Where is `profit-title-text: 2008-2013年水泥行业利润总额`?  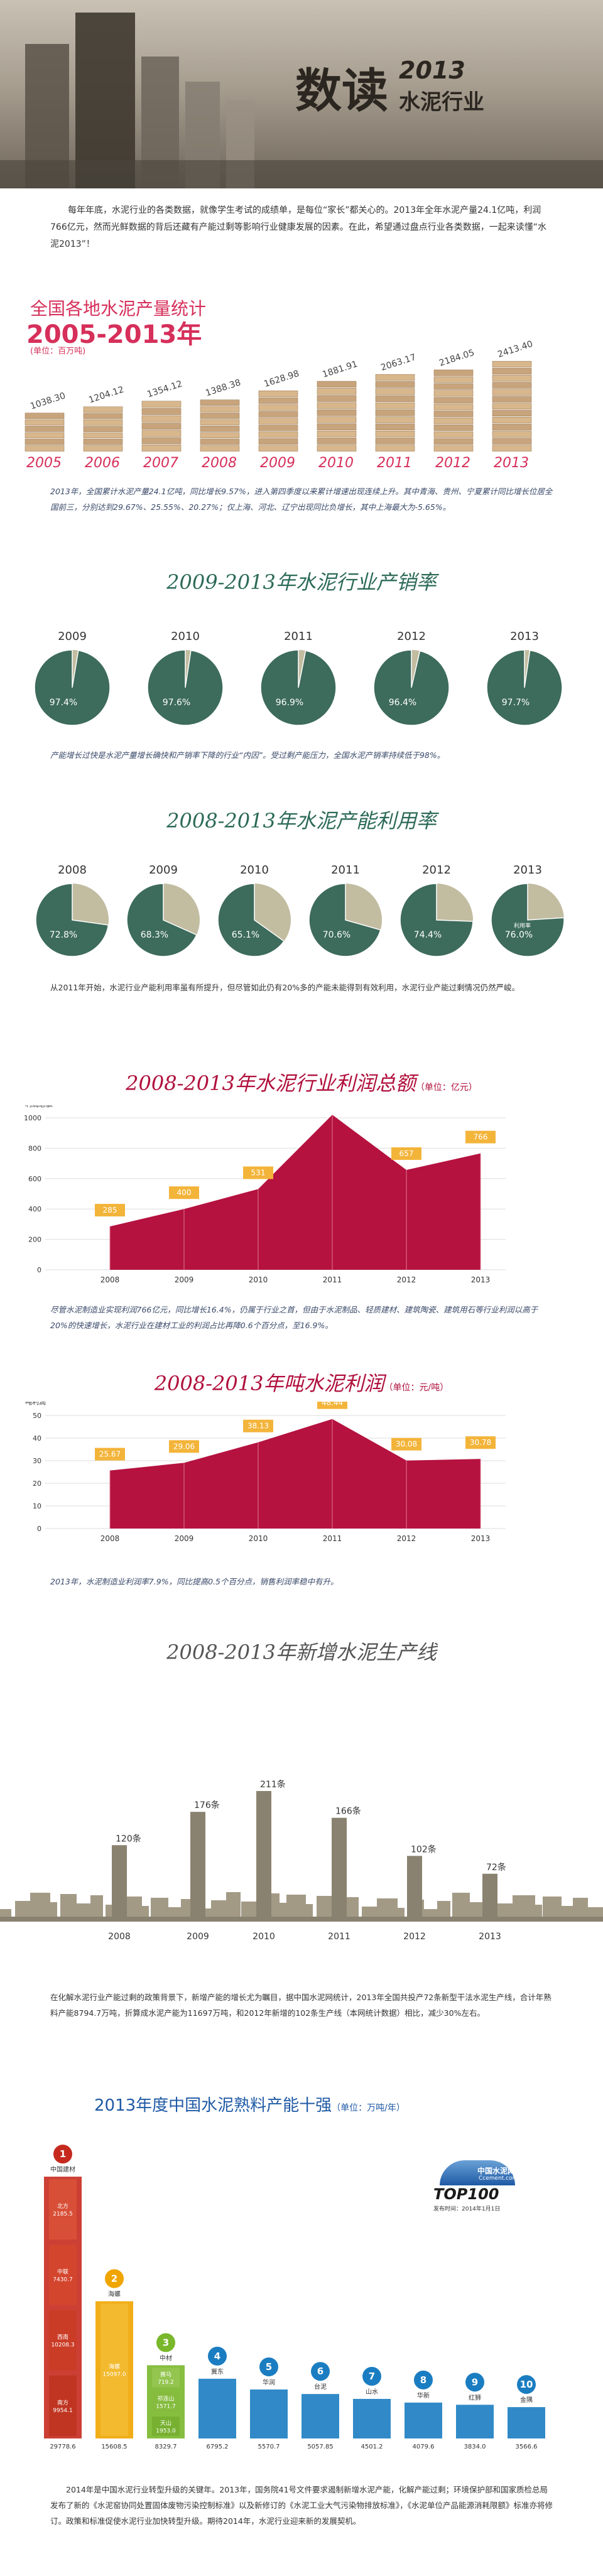 profit-title-text: 2008-2013年水泥行业利润总额 is located at coordinates (271, 1083).